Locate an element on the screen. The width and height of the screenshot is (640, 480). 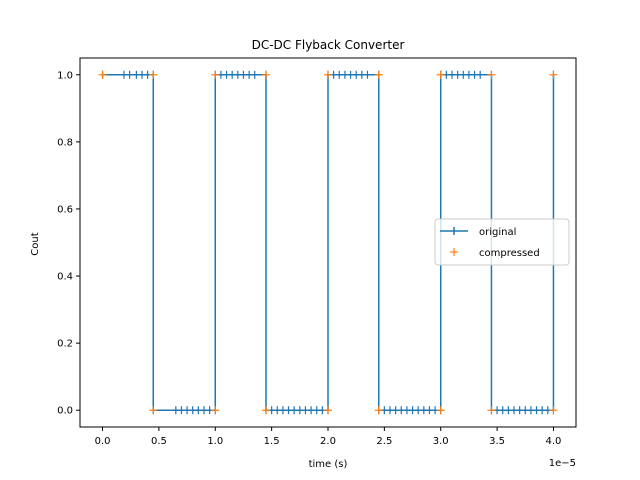
y-tick-label: 0.4 is located at coordinates (65, 277).